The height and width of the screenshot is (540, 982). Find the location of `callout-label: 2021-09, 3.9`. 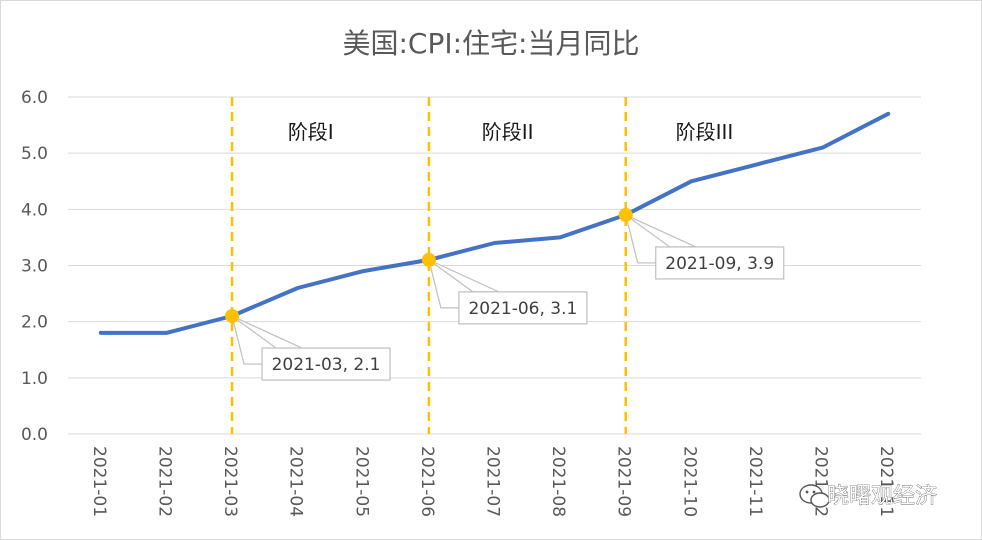

callout-label: 2021-09, 3.9 is located at coordinates (719, 264).